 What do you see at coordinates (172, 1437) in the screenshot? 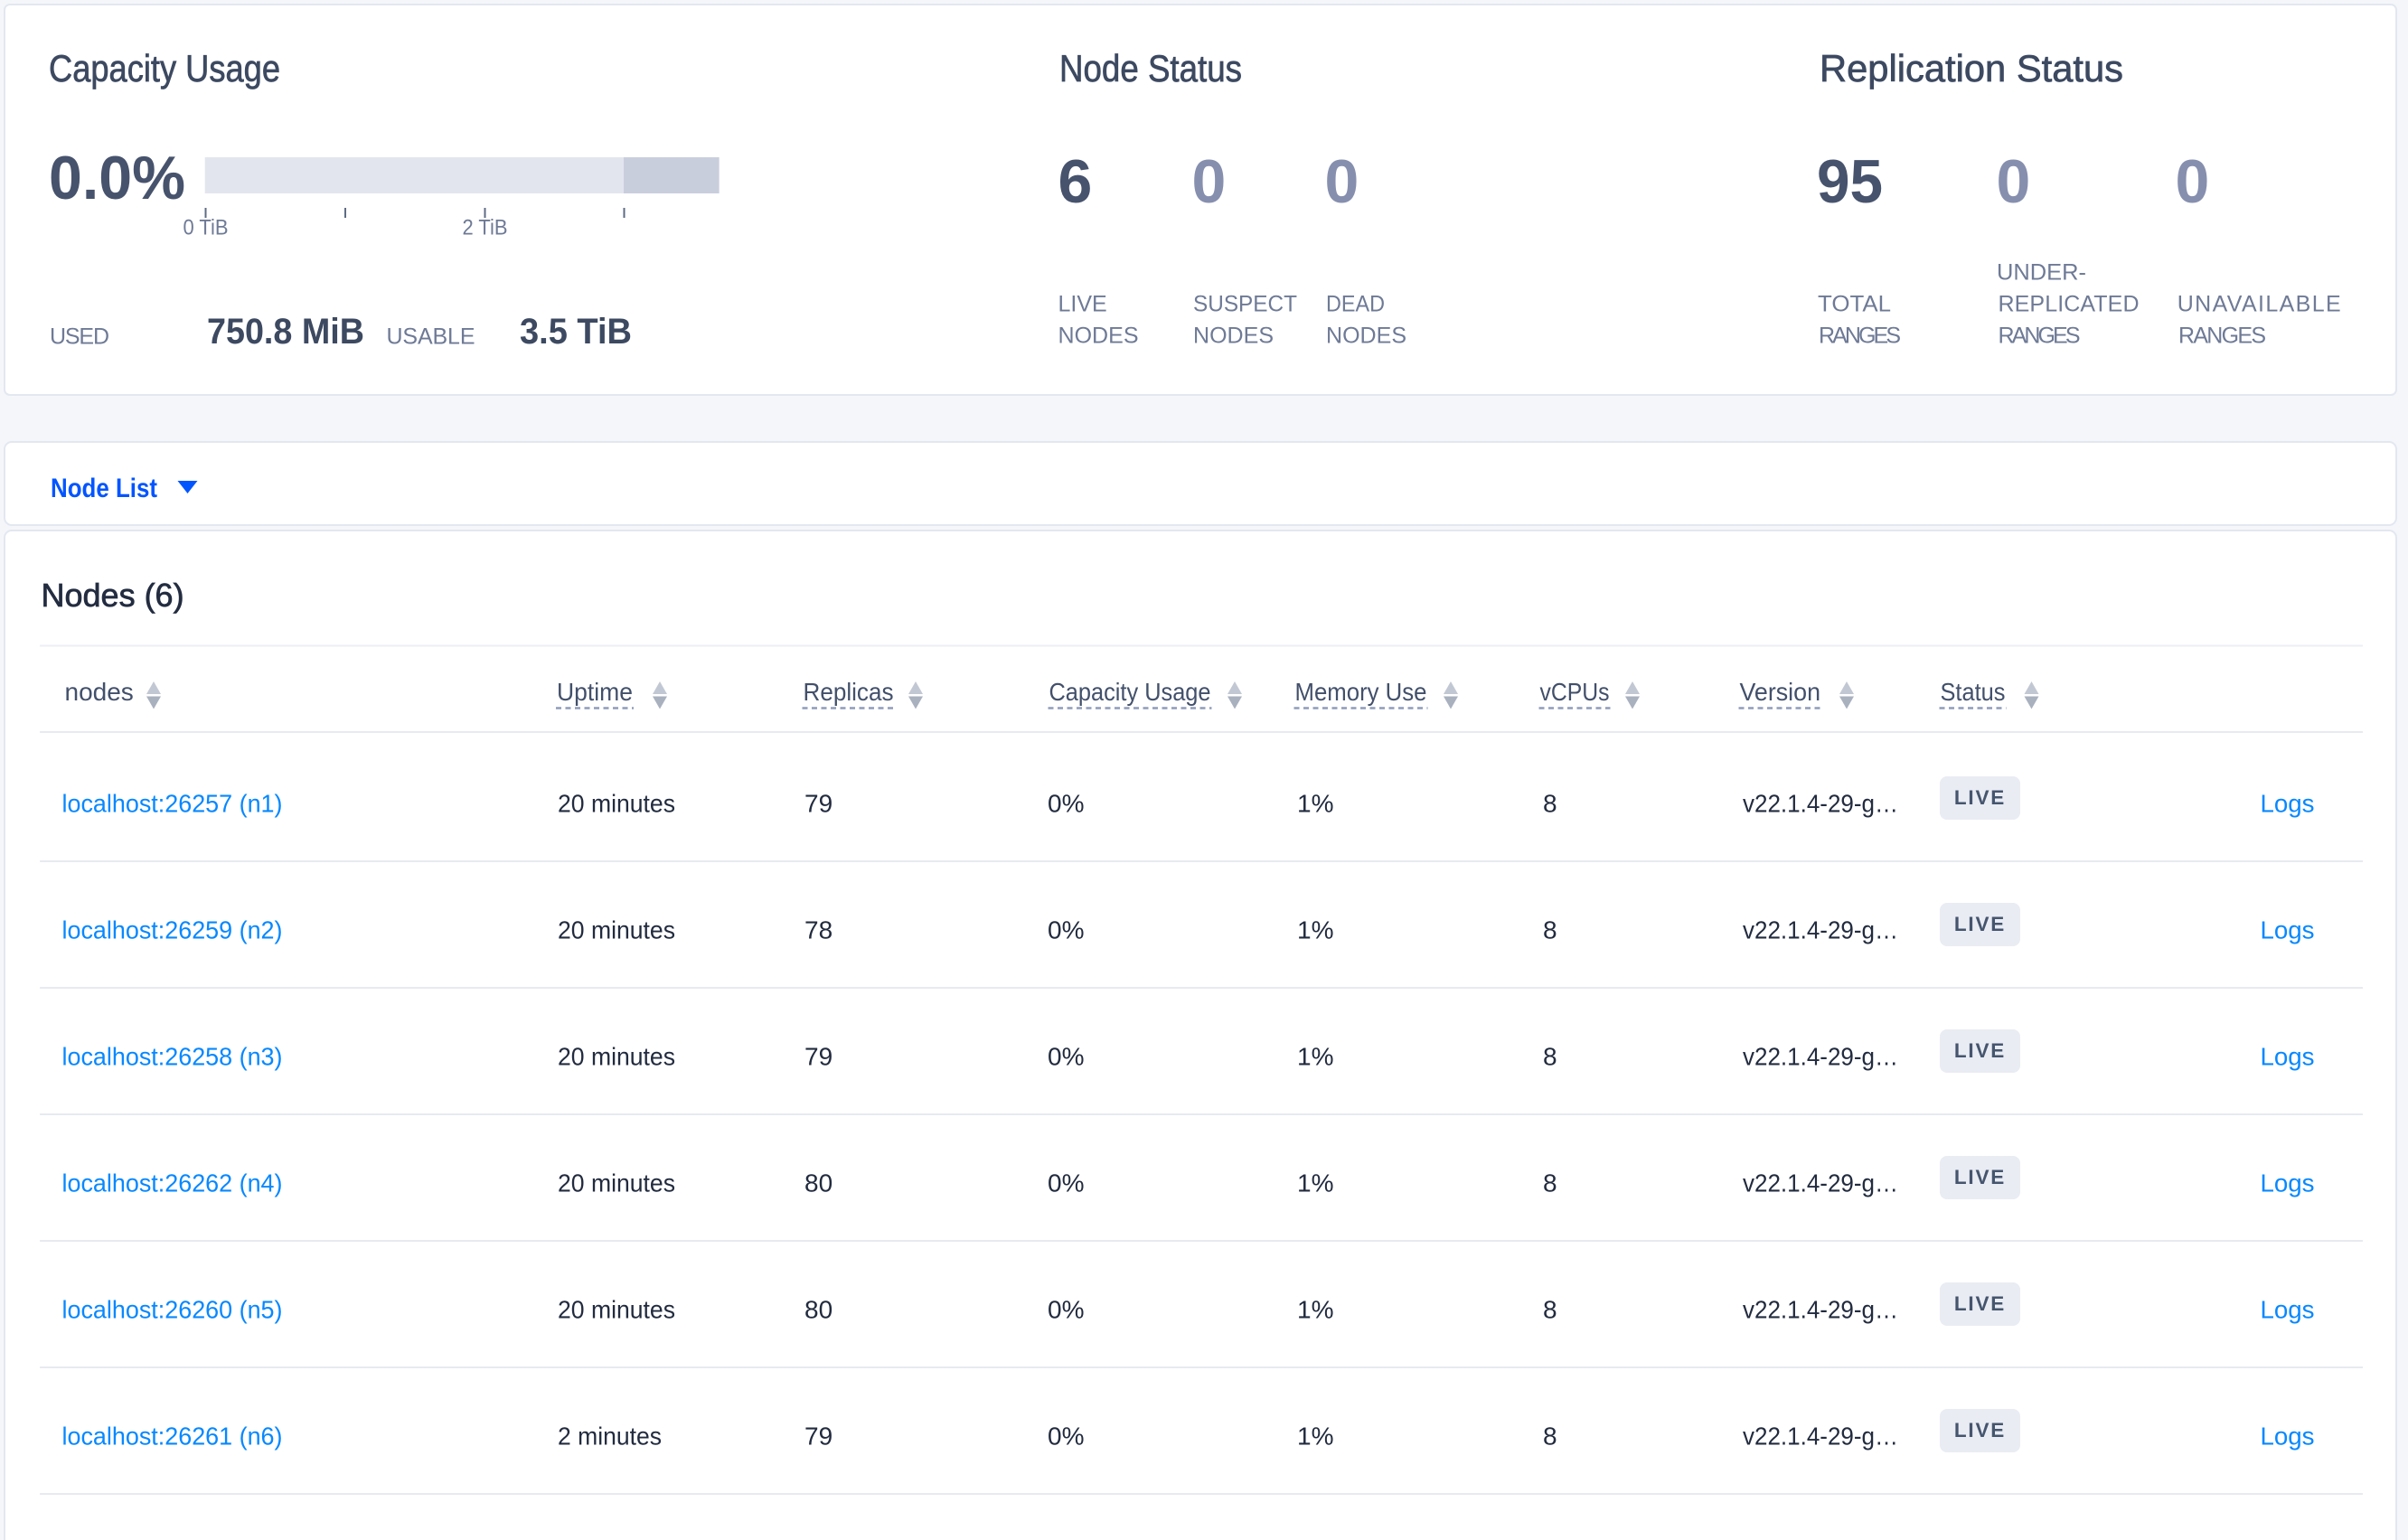
I see `svg-text: localhost:26261 (n6)` at bounding box center [172, 1437].